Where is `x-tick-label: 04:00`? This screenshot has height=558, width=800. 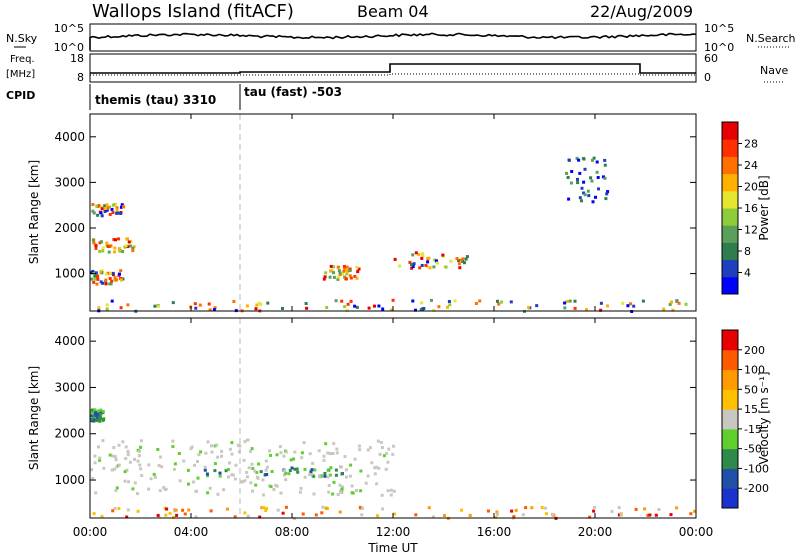 x-tick-label: 04:00 is located at coordinates (191, 532).